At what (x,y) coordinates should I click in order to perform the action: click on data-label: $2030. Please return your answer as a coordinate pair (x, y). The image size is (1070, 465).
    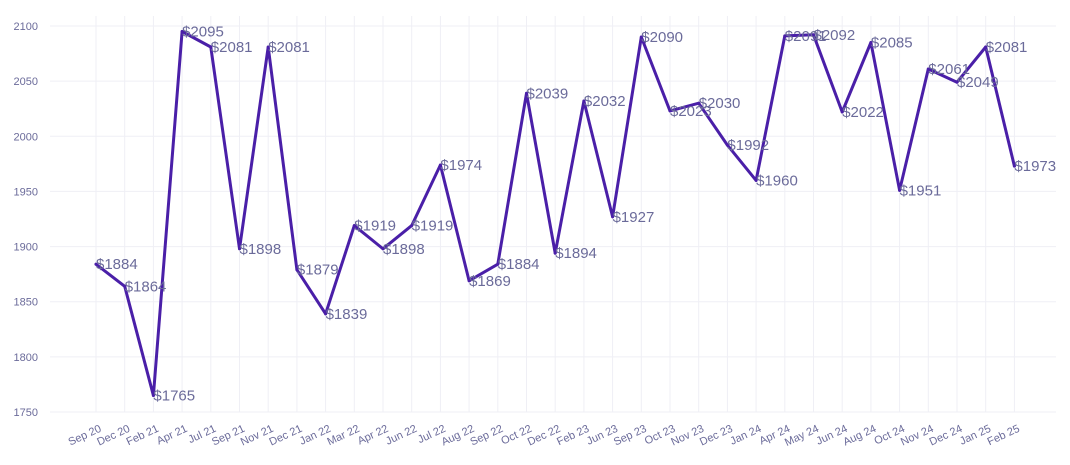
    Looking at the image, I should click on (720, 103).